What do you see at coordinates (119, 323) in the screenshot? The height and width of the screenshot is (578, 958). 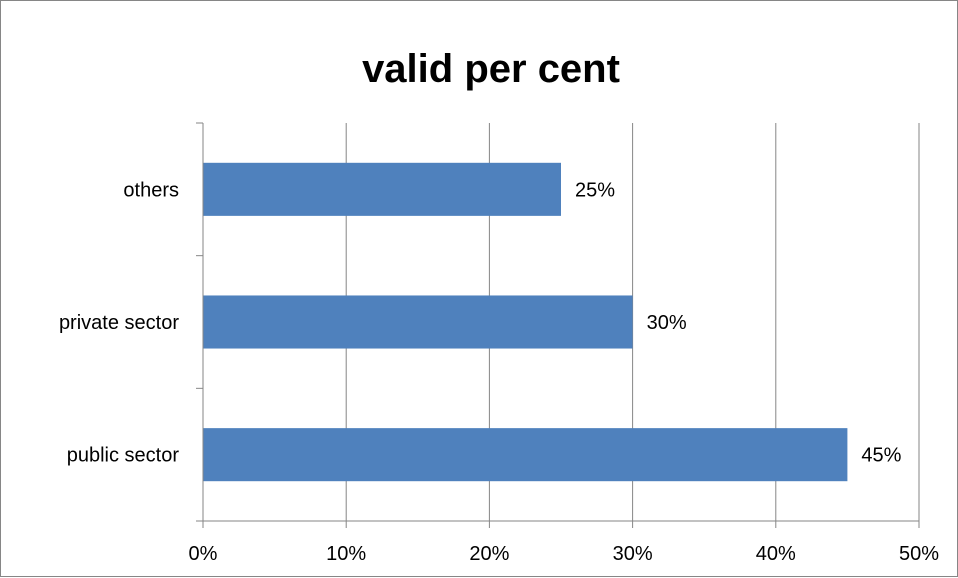 I see `category-label: private sector` at bounding box center [119, 323].